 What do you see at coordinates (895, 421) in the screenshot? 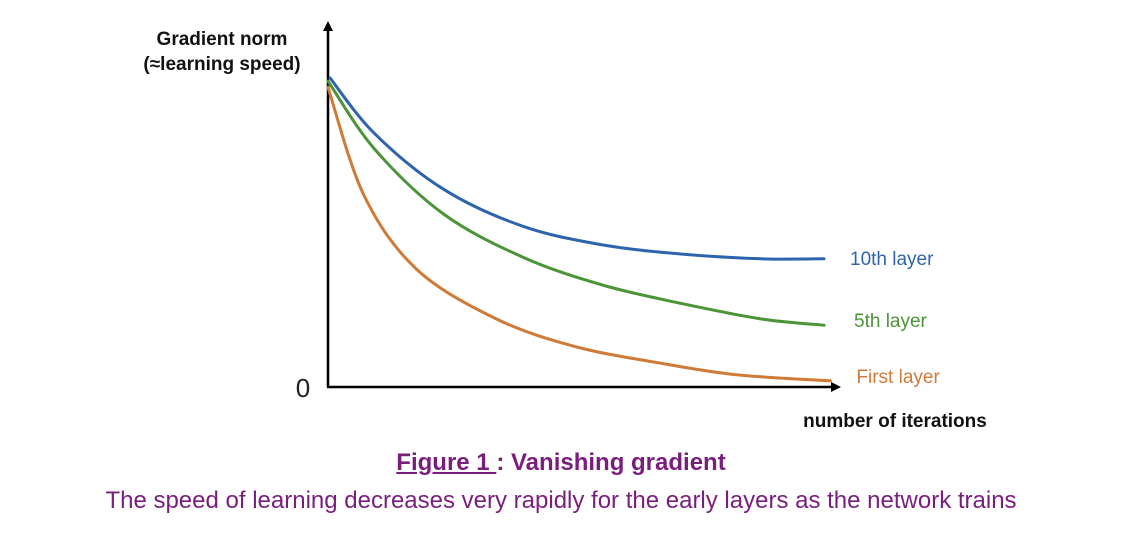
I see `x-axis-title: number of iterations` at bounding box center [895, 421].